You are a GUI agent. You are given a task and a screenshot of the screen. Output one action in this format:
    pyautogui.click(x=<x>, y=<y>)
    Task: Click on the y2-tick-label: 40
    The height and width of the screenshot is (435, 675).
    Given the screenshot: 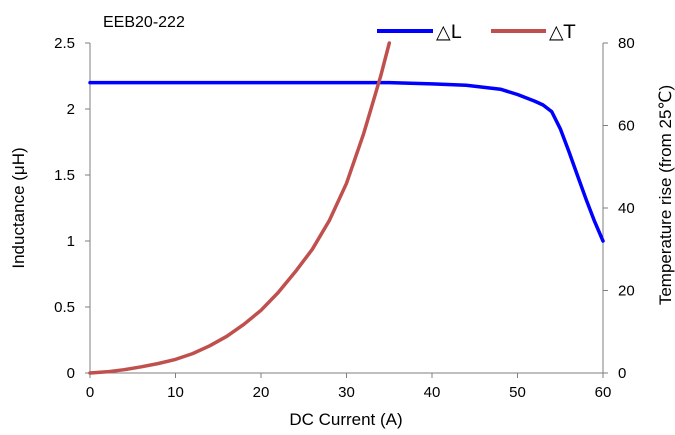 What is the action you would take?
    pyautogui.click(x=626, y=208)
    